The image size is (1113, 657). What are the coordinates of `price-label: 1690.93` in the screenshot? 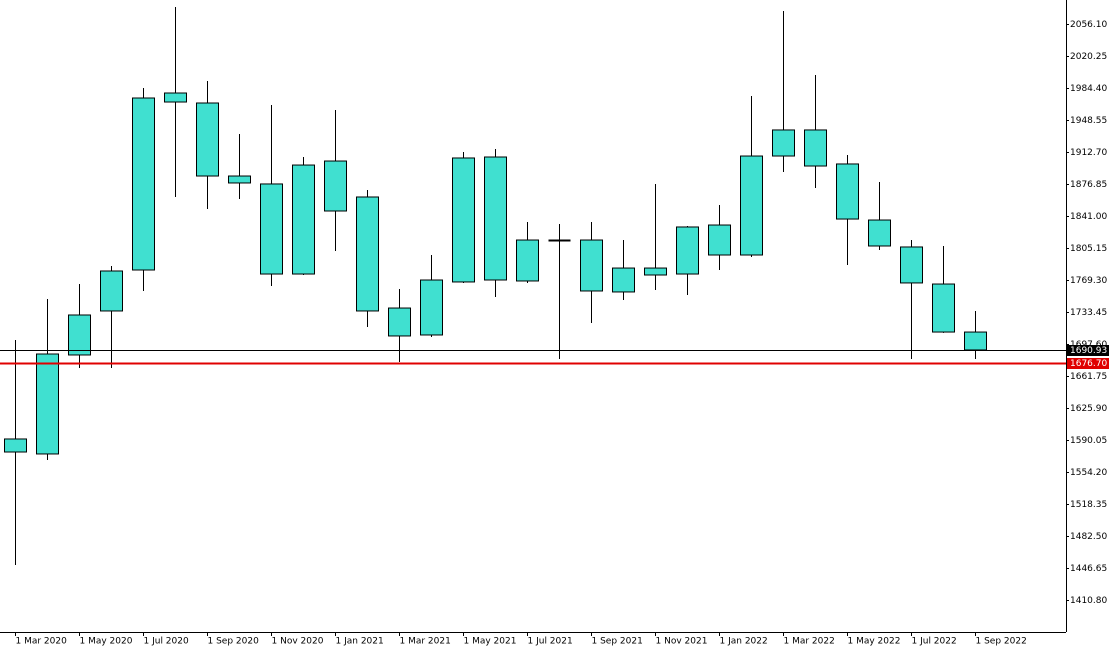 It's located at (1088, 351).